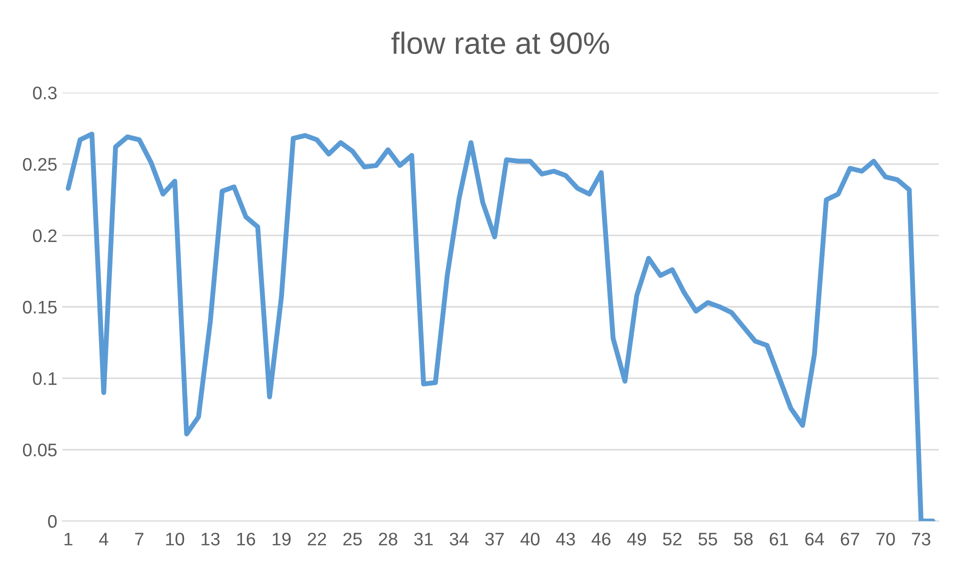 The image size is (958, 579). What do you see at coordinates (45, 235) in the screenshot?
I see `y-tick-label: 0.2` at bounding box center [45, 235].